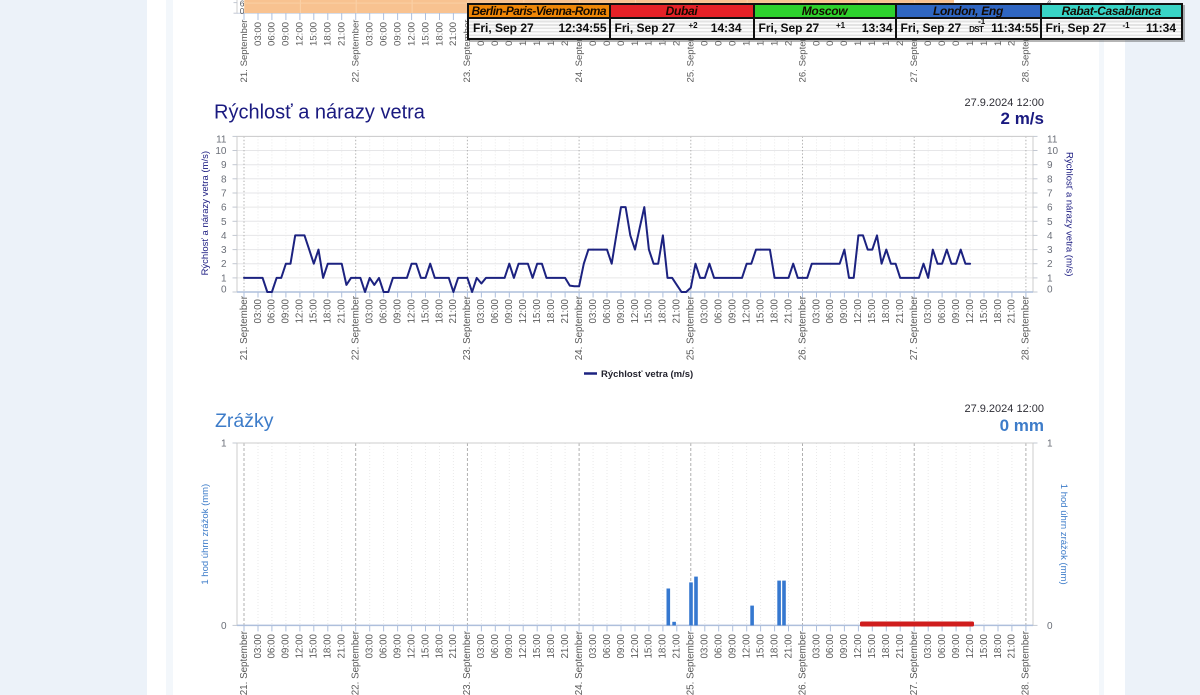 Image resolution: width=1200 pixels, height=695 pixels. I want to click on svg-text: 28. September, so click(1026, 662).